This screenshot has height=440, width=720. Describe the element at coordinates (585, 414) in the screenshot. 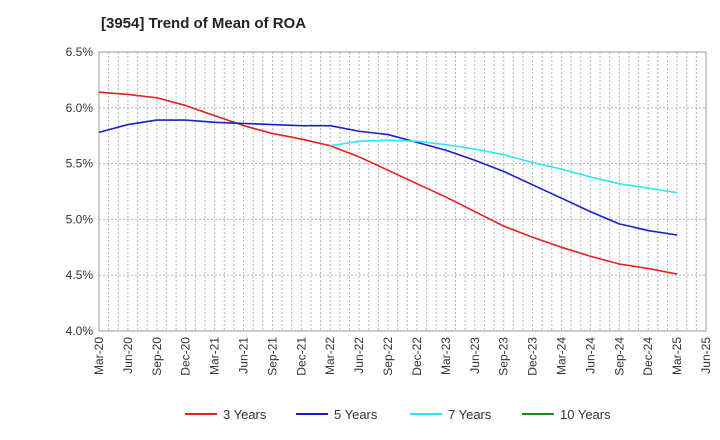

I see `legend-label: 10 Years` at that location.